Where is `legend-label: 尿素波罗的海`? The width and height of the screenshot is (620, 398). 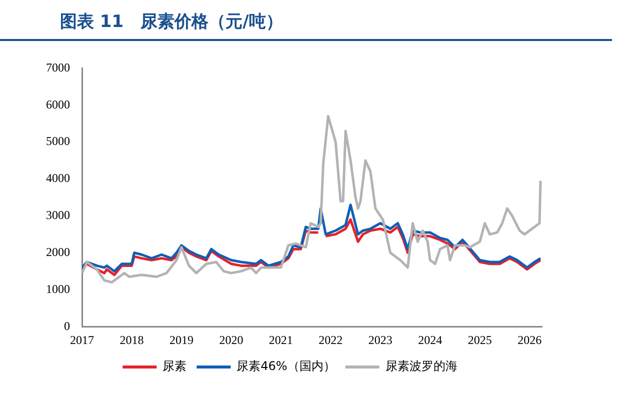
legend-label: 尿素波罗的海 is located at coordinates (421, 366).